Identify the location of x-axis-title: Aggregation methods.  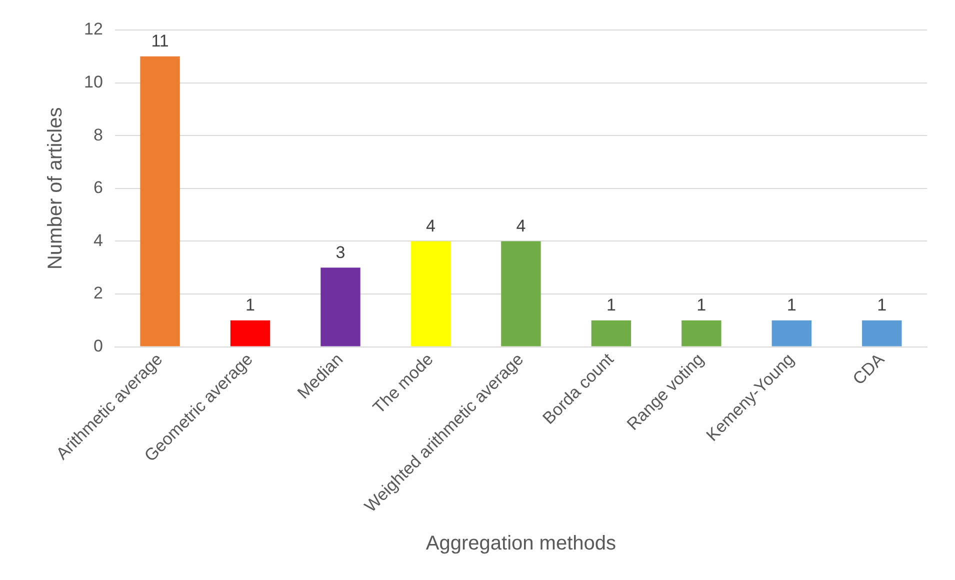
(521, 543).